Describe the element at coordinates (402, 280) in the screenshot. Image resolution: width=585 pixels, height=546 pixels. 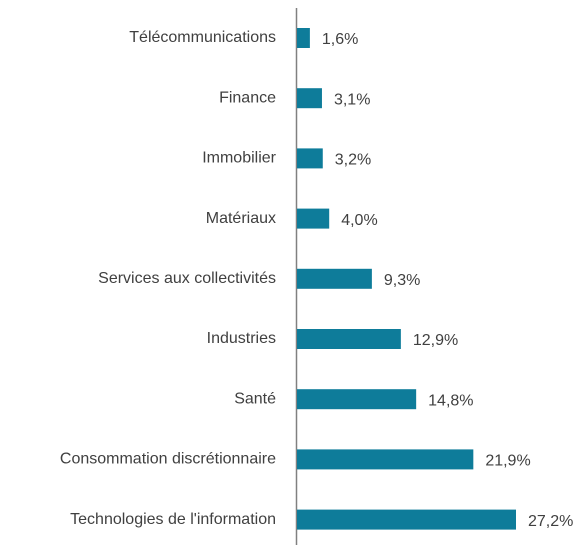
I see `value-label: 9,3%` at that location.